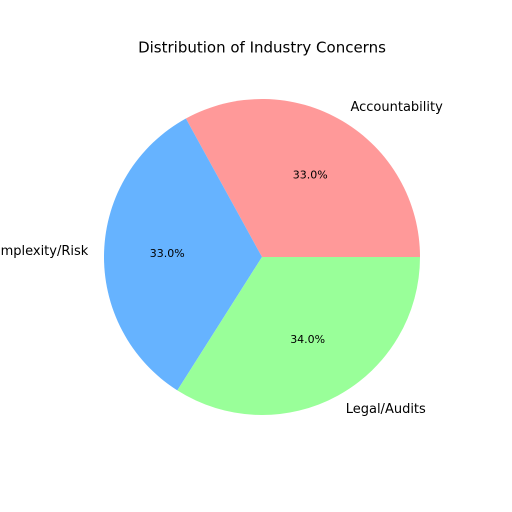 The height and width of the screenshot is (512, 512). I want to click on chart-title: Distribution of Industry Concerns, so click(262, 48).